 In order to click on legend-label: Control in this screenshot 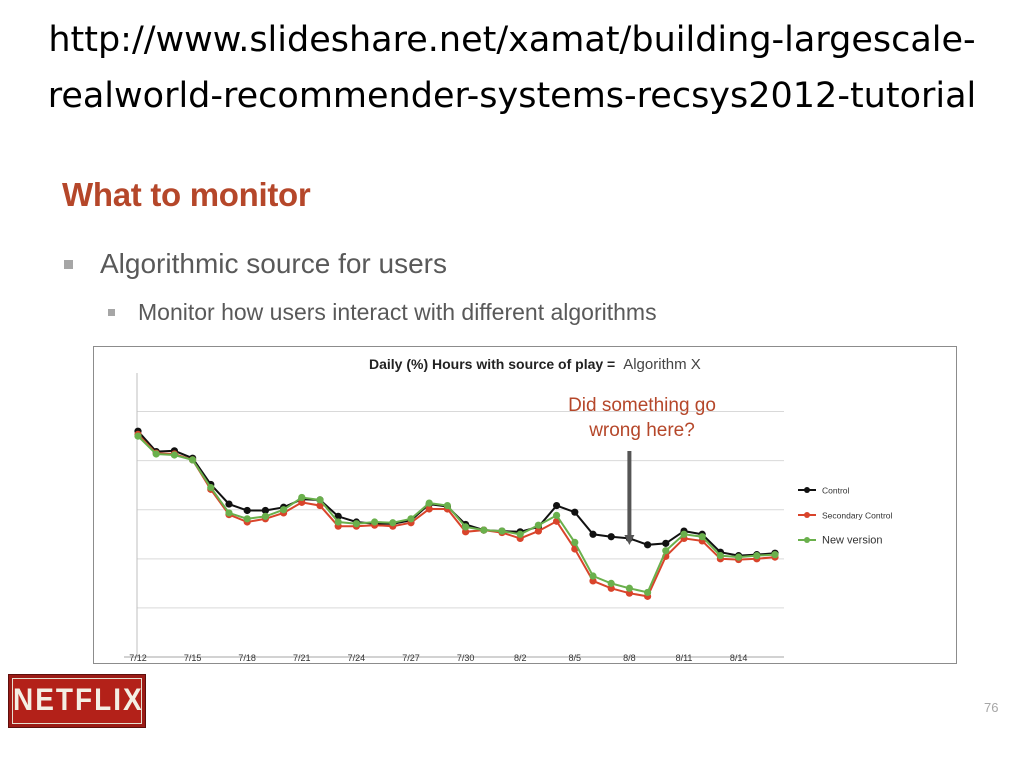, I will do `click(836, 491)`.